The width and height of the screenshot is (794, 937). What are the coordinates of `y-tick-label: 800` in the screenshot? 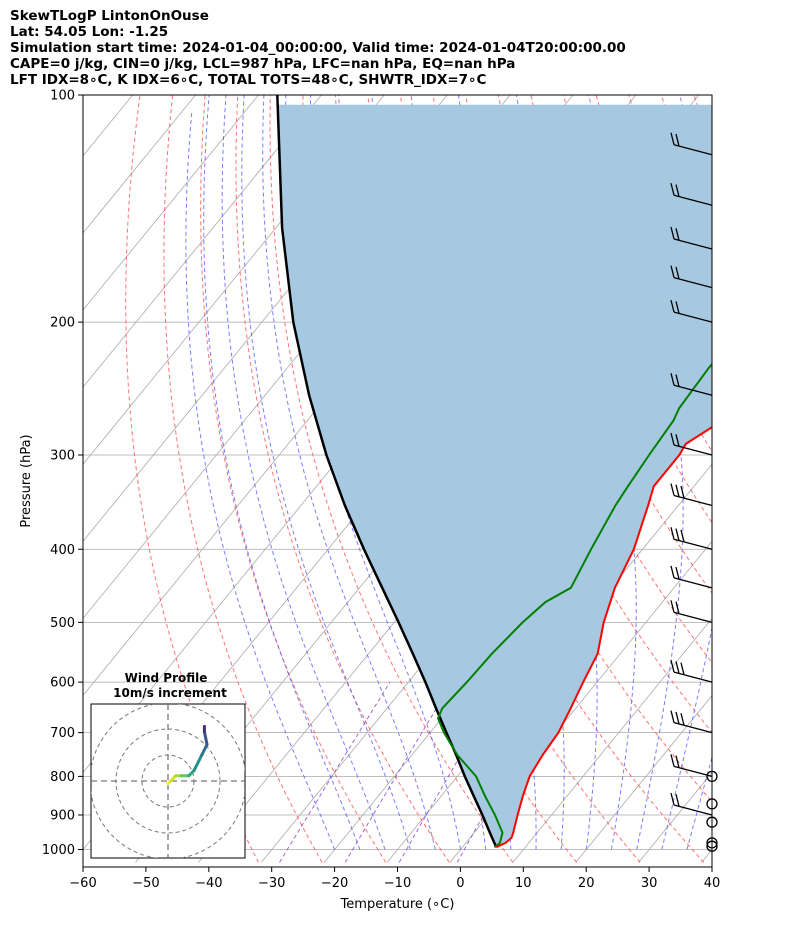 It's located at (62, 777).